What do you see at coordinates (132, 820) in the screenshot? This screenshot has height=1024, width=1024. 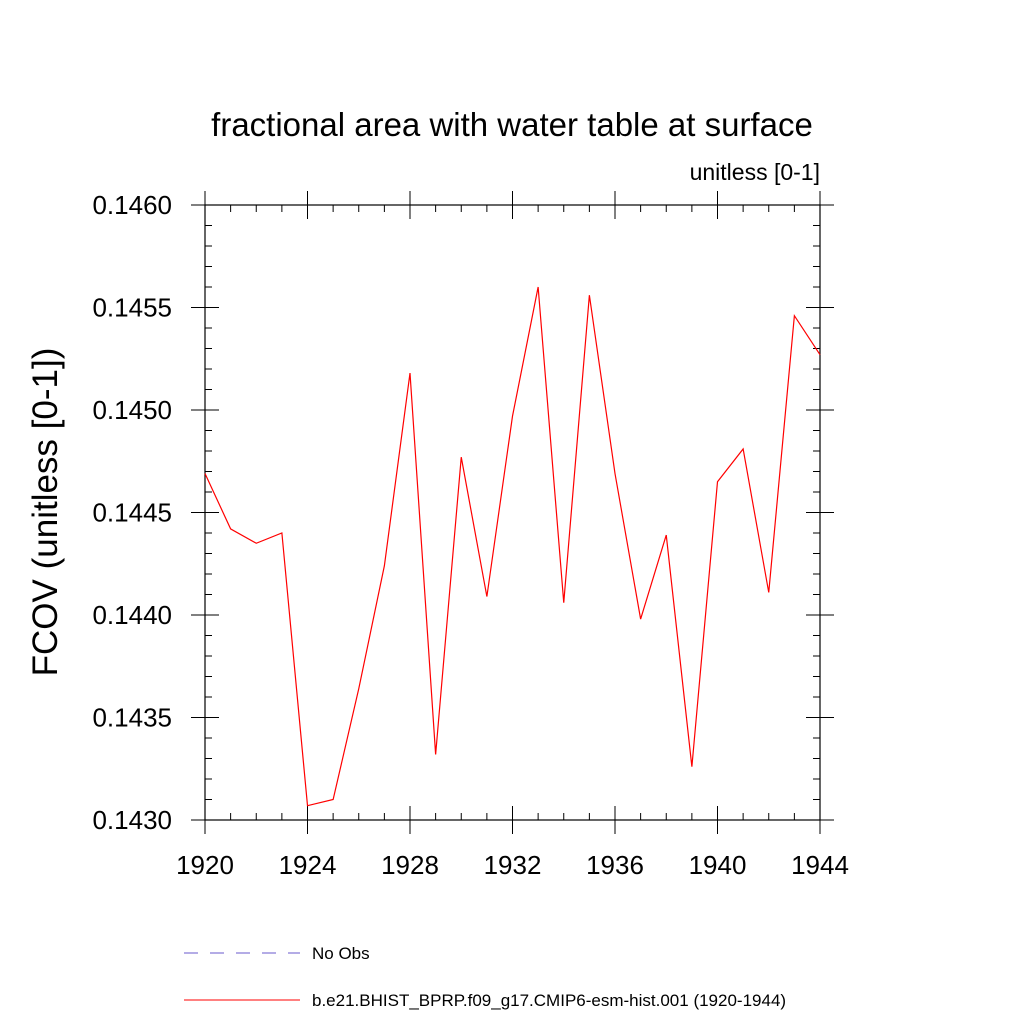 I see `y-tick-label: 0.1430` at bounding box center [132, 820].